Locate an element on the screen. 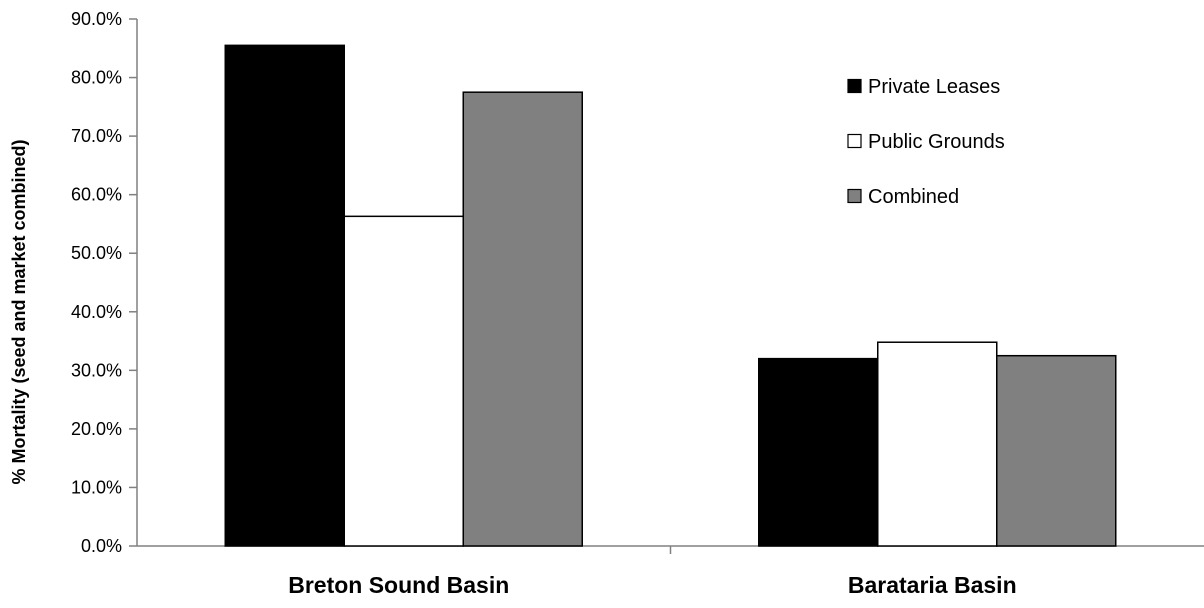 This screenshot has width=1204, height=608. x-category-label: Breton Sound Basin is located at coordinates (398, 585).